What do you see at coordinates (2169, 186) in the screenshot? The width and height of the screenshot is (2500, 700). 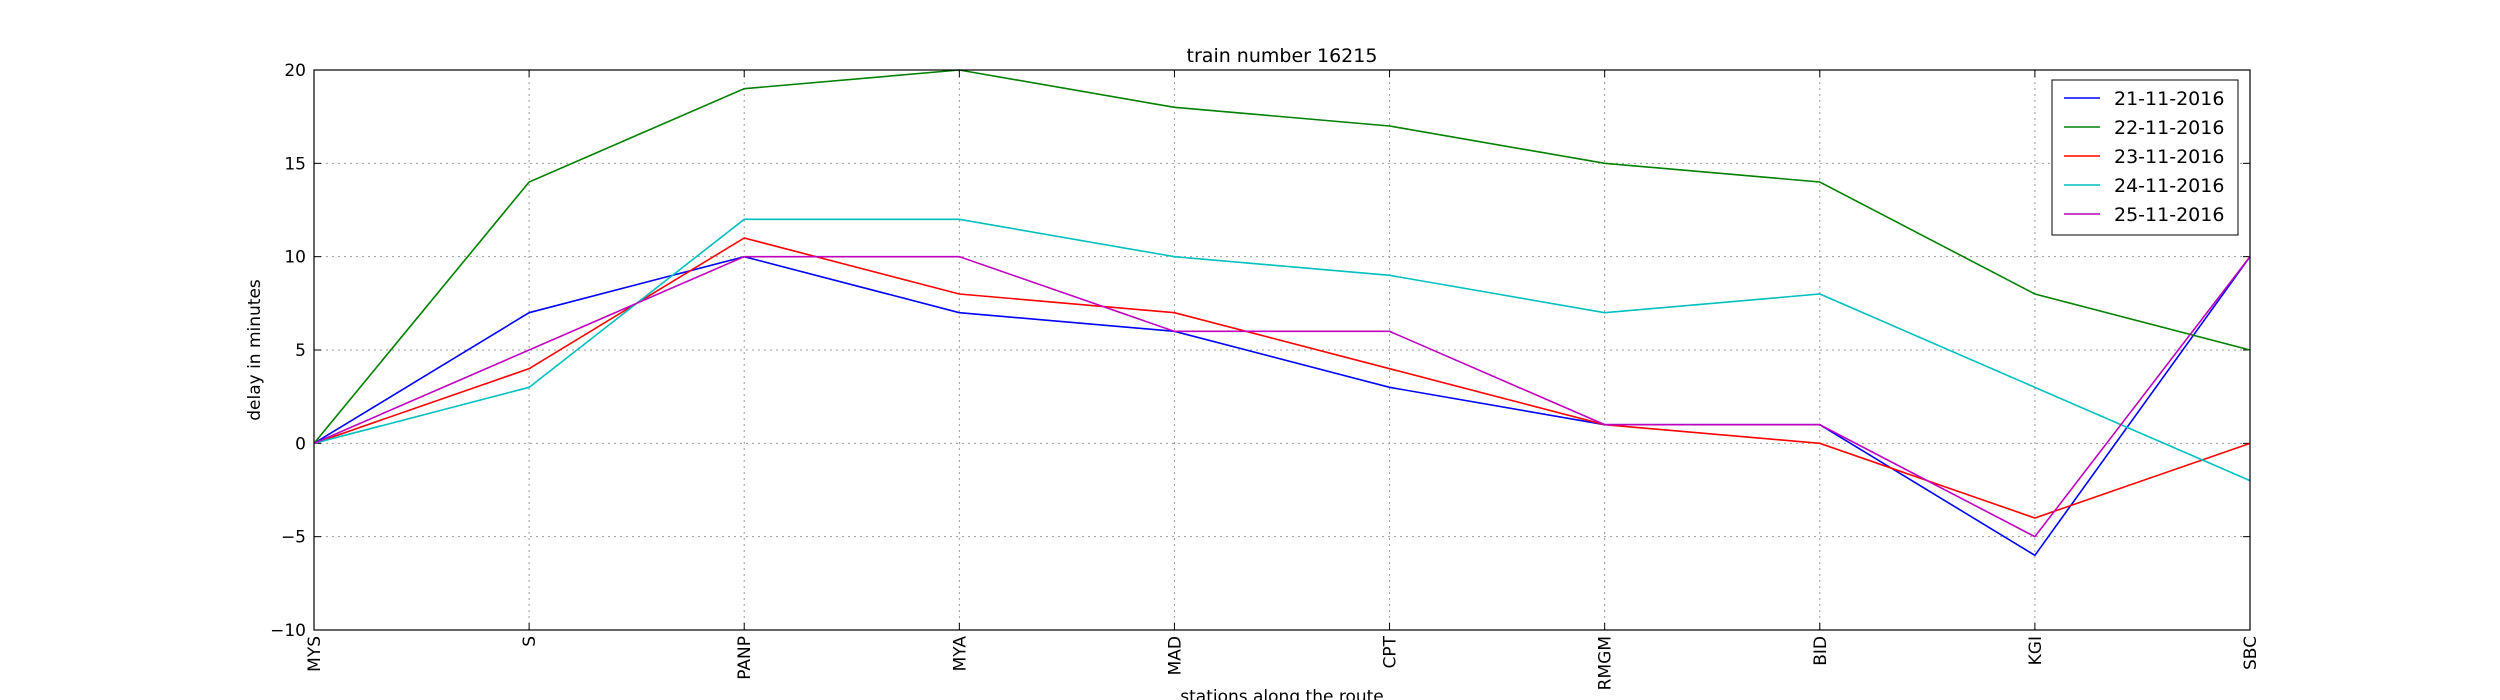 I see `legend-label: 24-11-2016` at bounding box center [2169, 186].